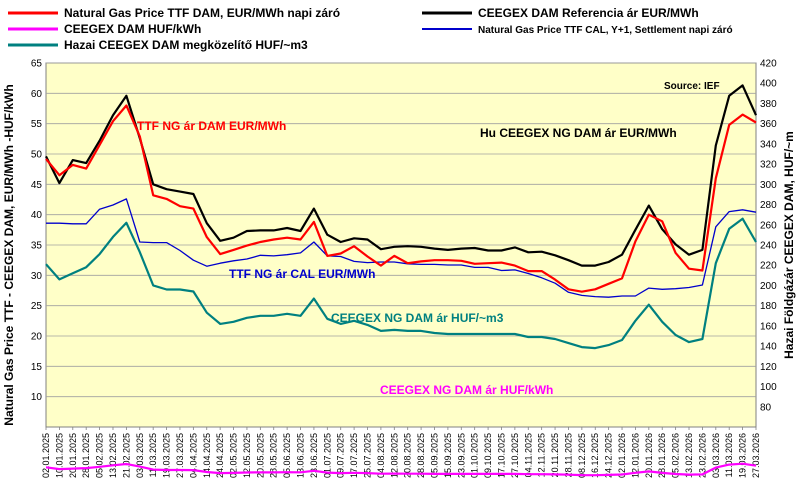 The width and height of the screenshot is (802, 491). I want to click on source-label: Source: IEF, so click(692, 86).